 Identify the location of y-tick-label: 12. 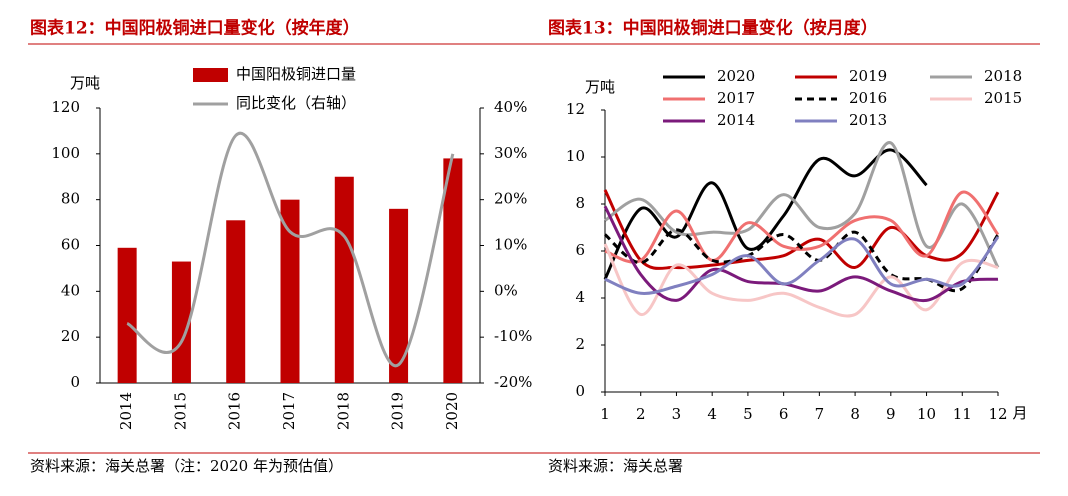
(575, 109).